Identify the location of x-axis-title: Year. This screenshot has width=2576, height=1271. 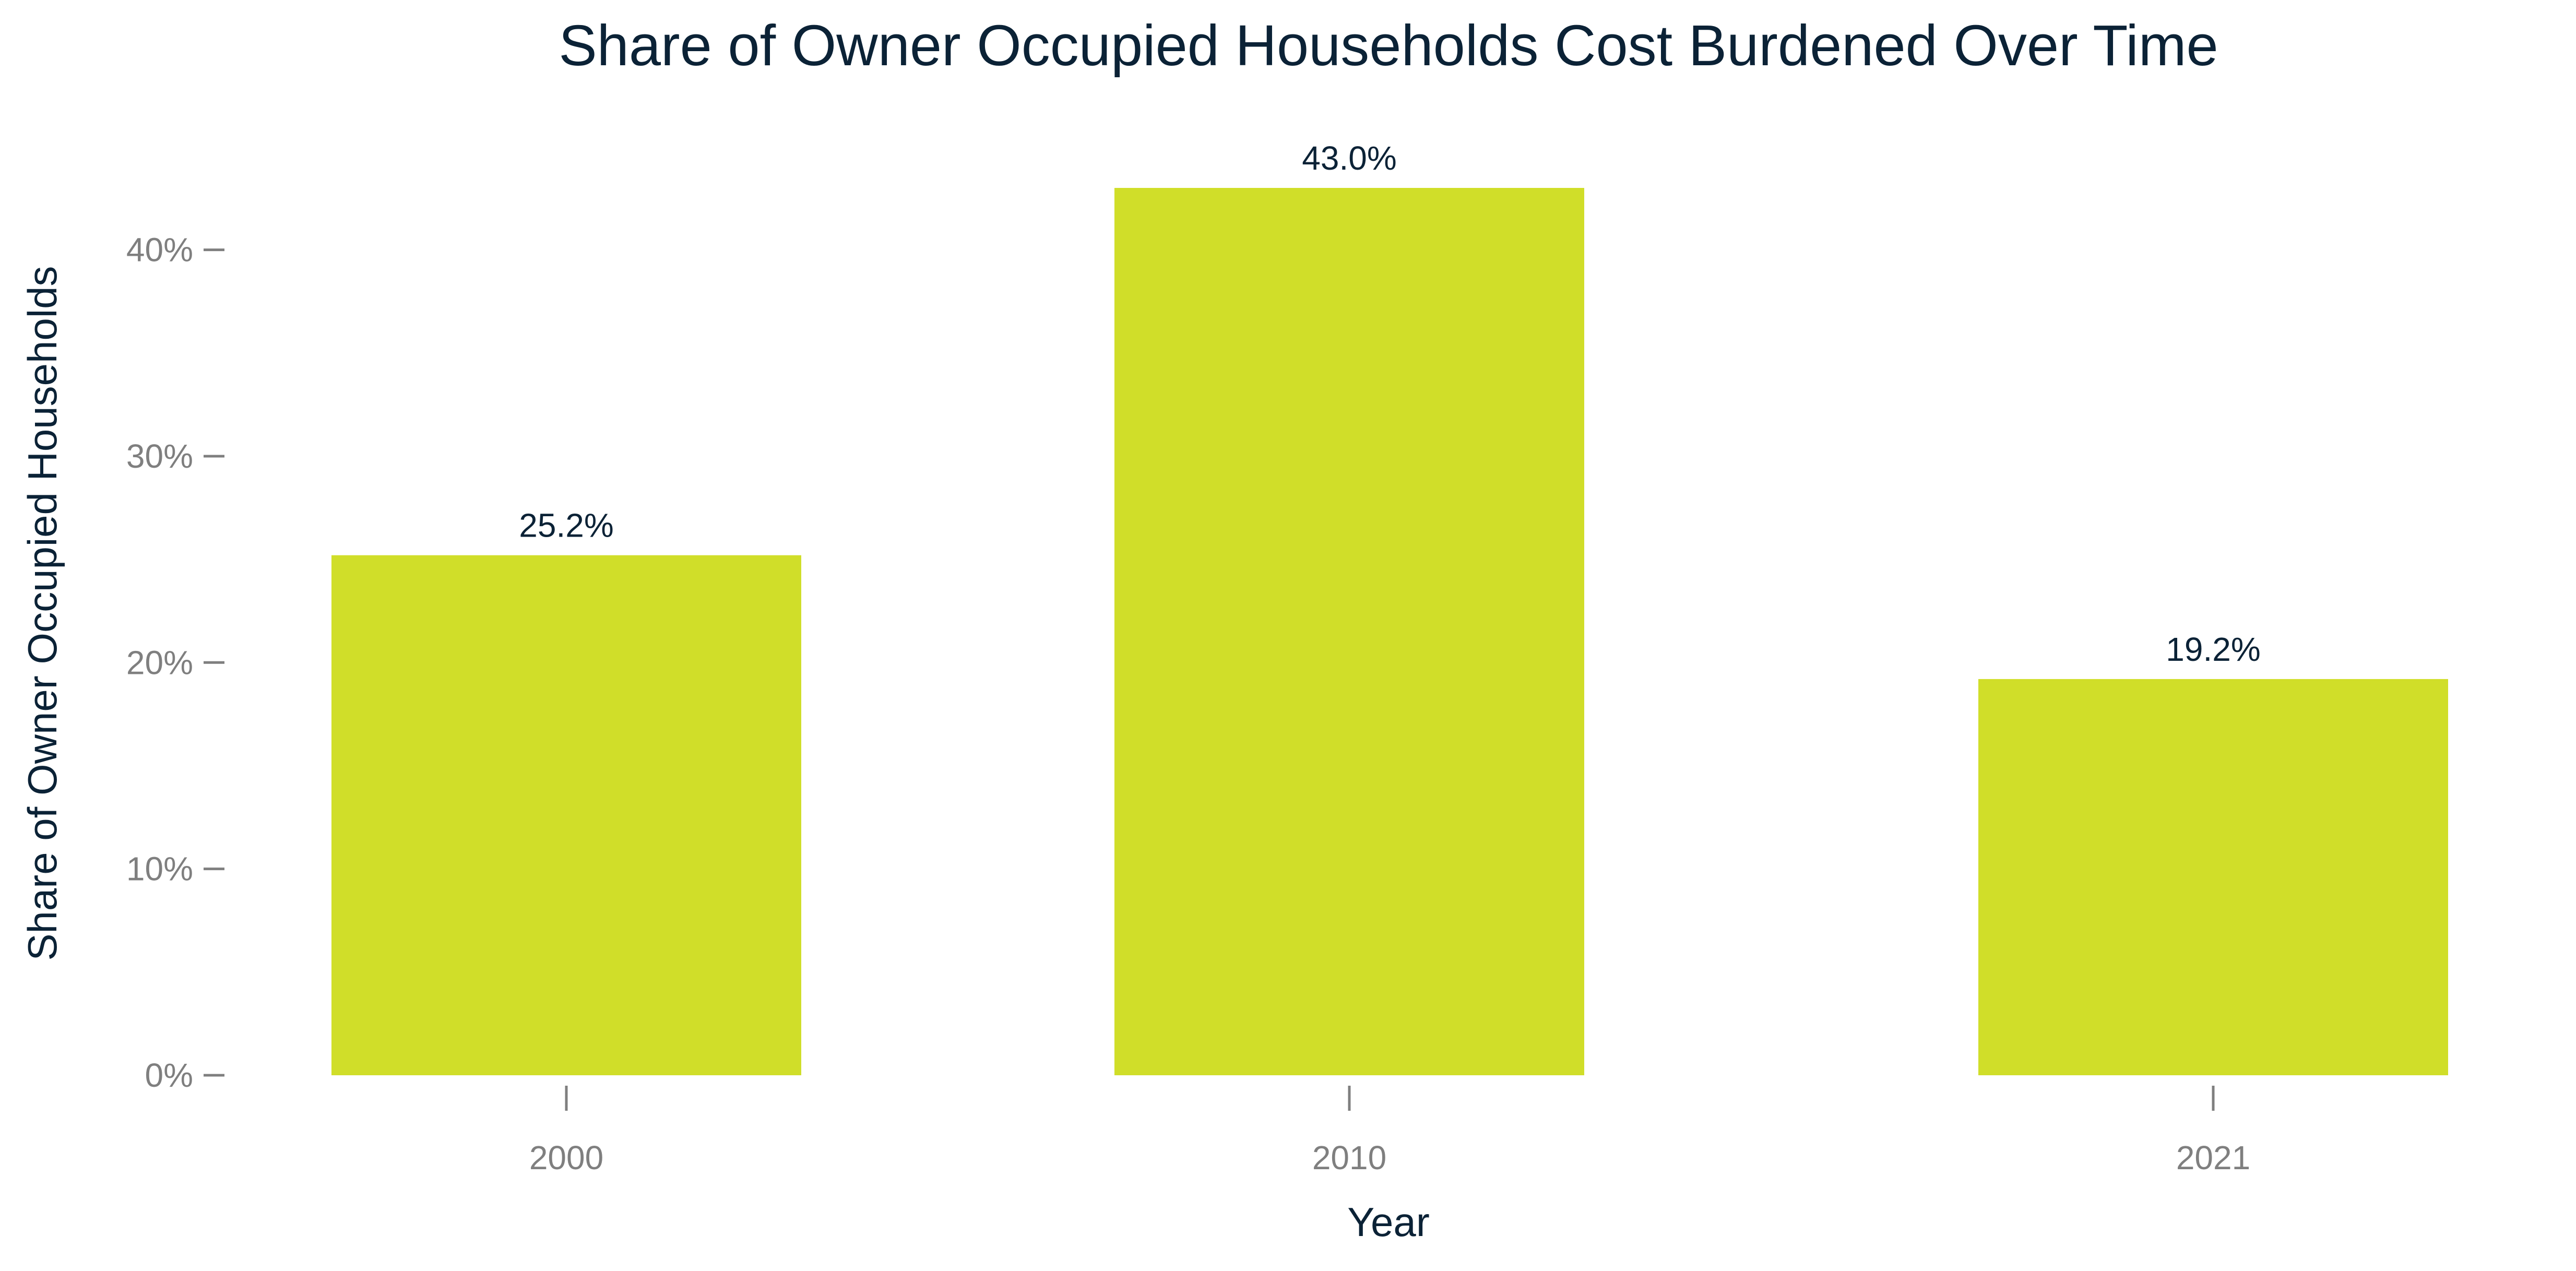
(1388, 1222).